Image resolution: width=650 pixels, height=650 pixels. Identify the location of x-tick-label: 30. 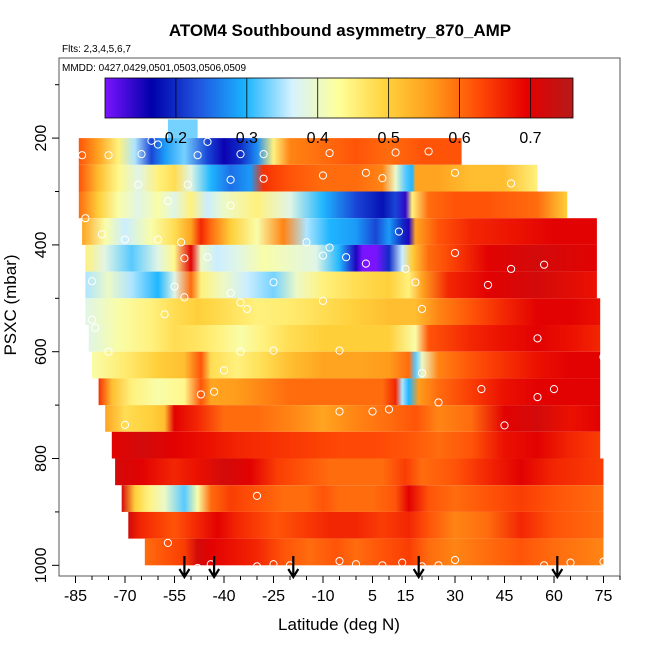
(455, 596).